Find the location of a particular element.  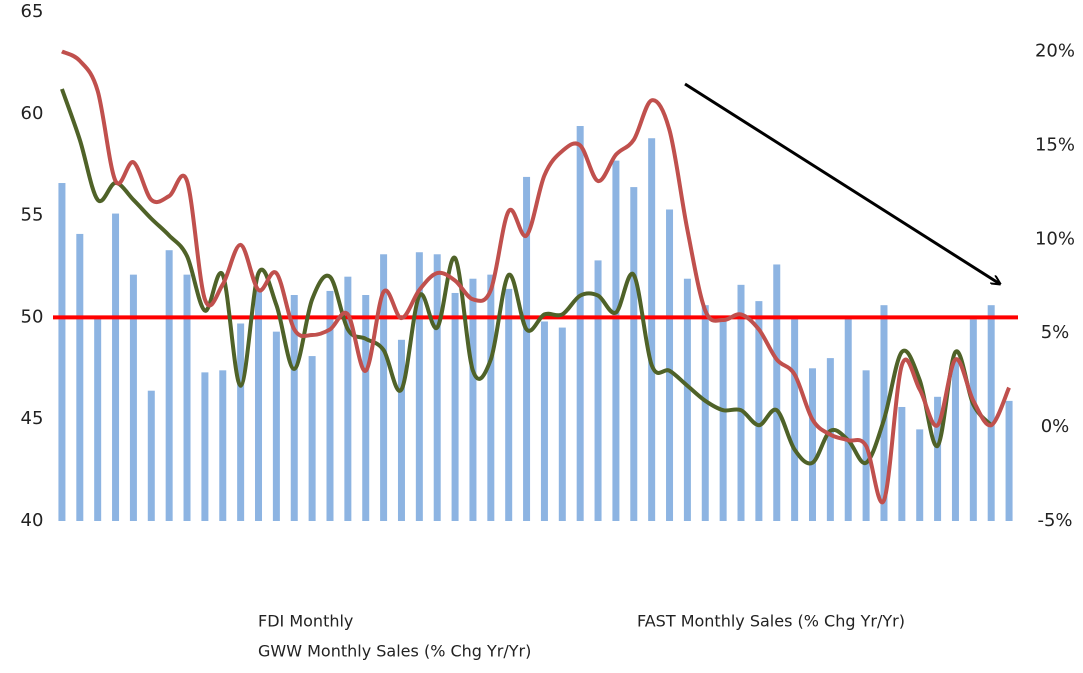

y-tick-label: 45 is located at coordinates (32, 418).